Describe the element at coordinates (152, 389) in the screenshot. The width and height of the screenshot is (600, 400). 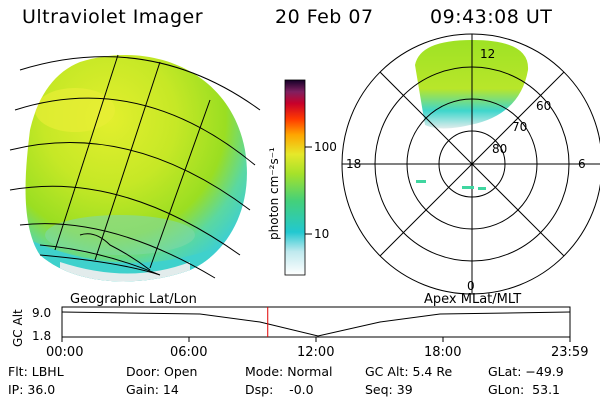
I see `status-gain: Gain: 14` at that location.